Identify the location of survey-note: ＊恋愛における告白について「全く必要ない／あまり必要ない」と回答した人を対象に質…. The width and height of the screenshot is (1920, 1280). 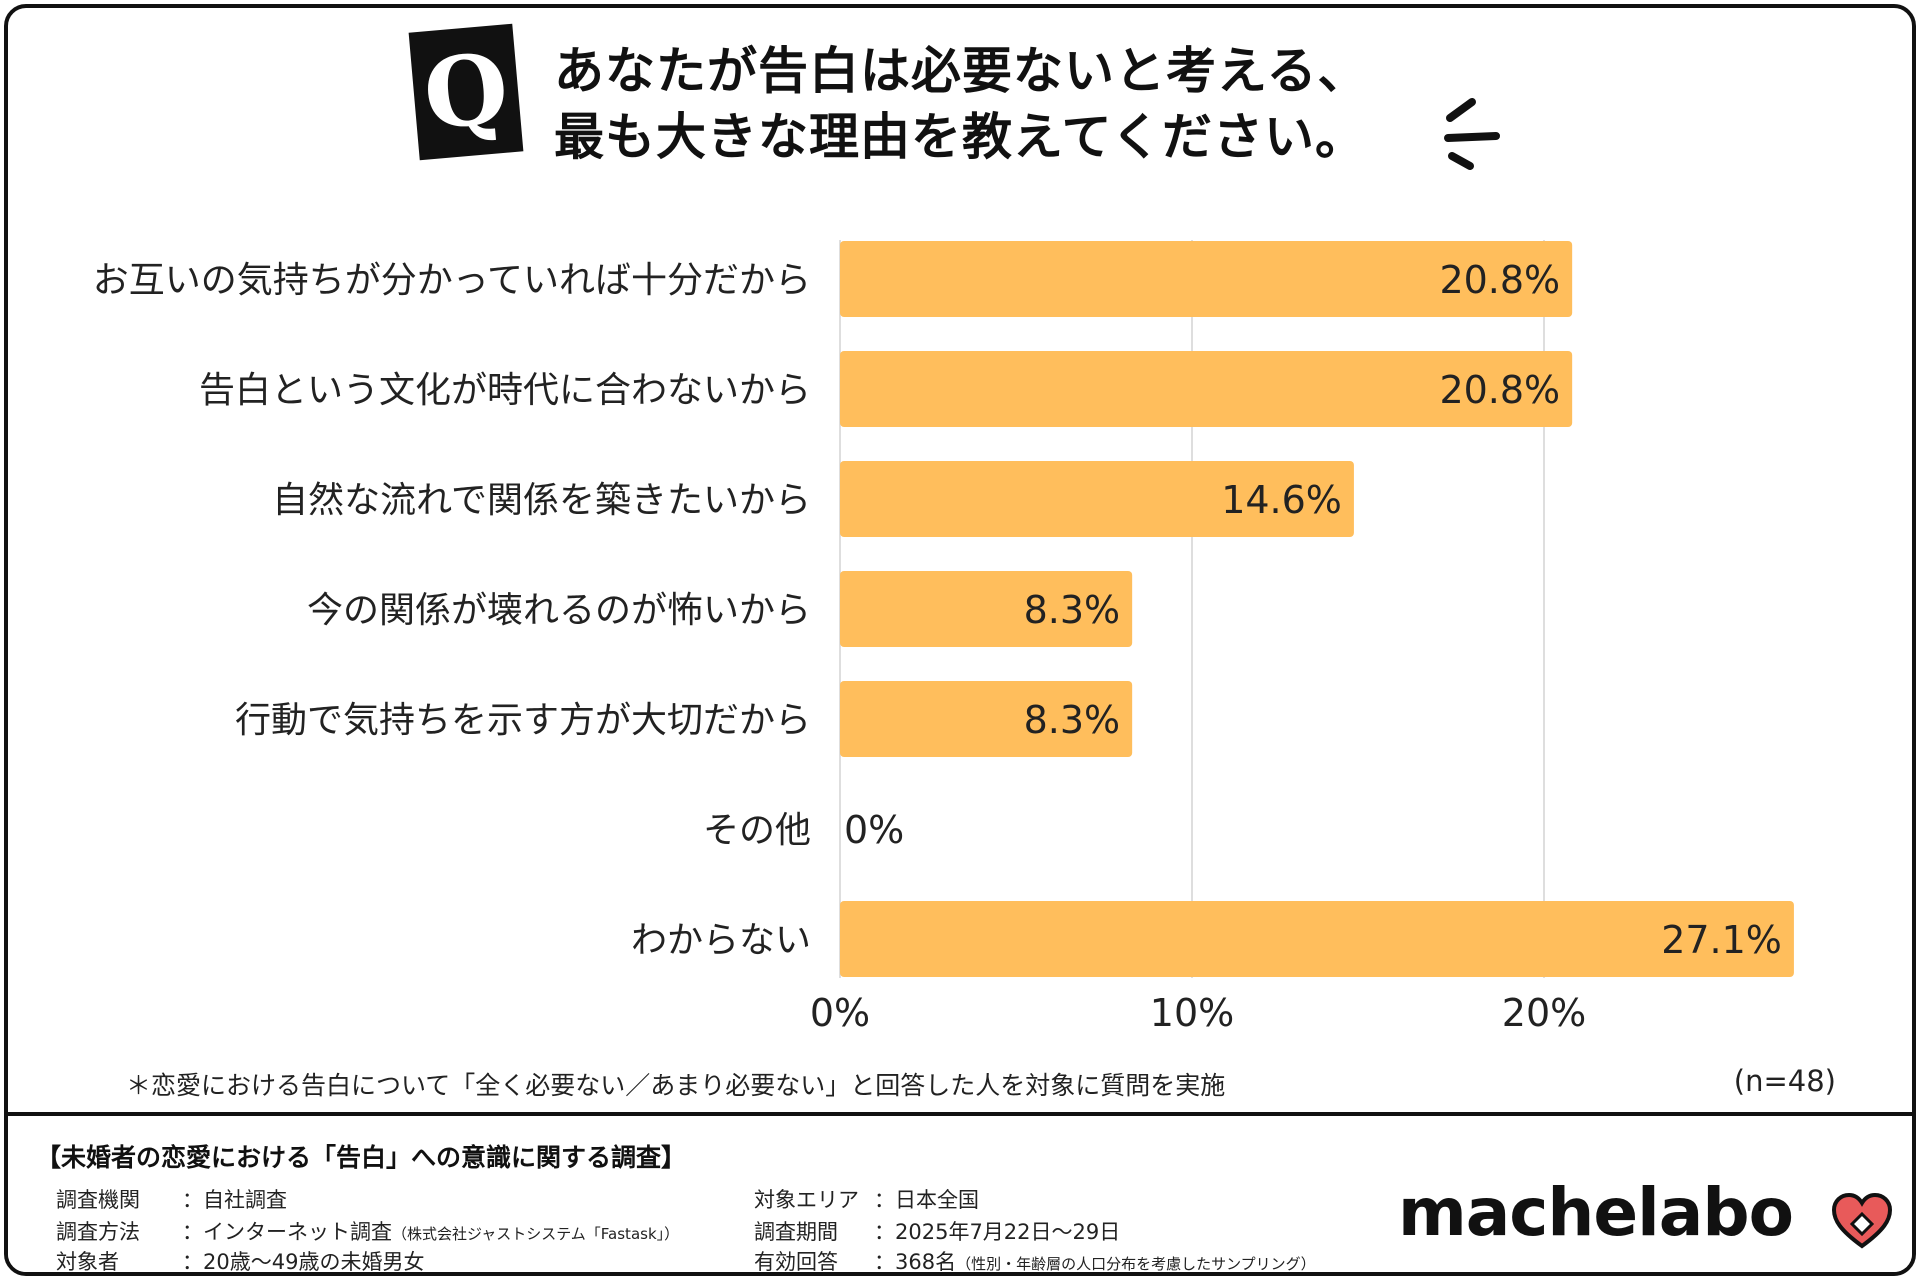
(676, 1085).